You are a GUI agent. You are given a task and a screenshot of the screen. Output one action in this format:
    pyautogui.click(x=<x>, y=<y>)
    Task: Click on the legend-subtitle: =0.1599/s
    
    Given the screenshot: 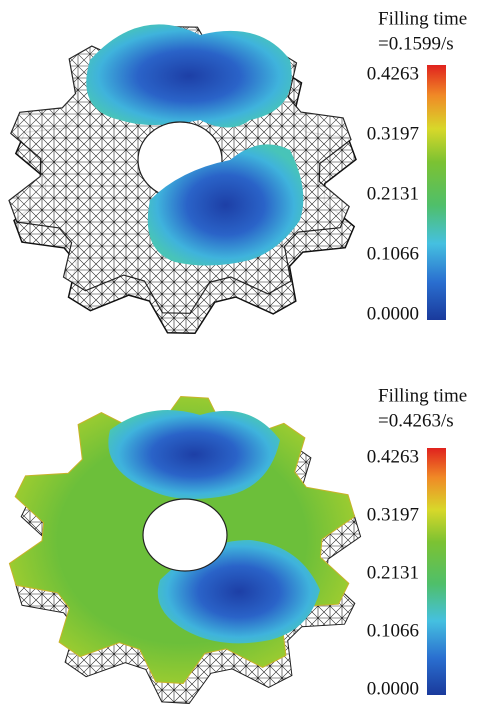 What is the action you would take?
    pyautogui.click(x=416, y=43)
    